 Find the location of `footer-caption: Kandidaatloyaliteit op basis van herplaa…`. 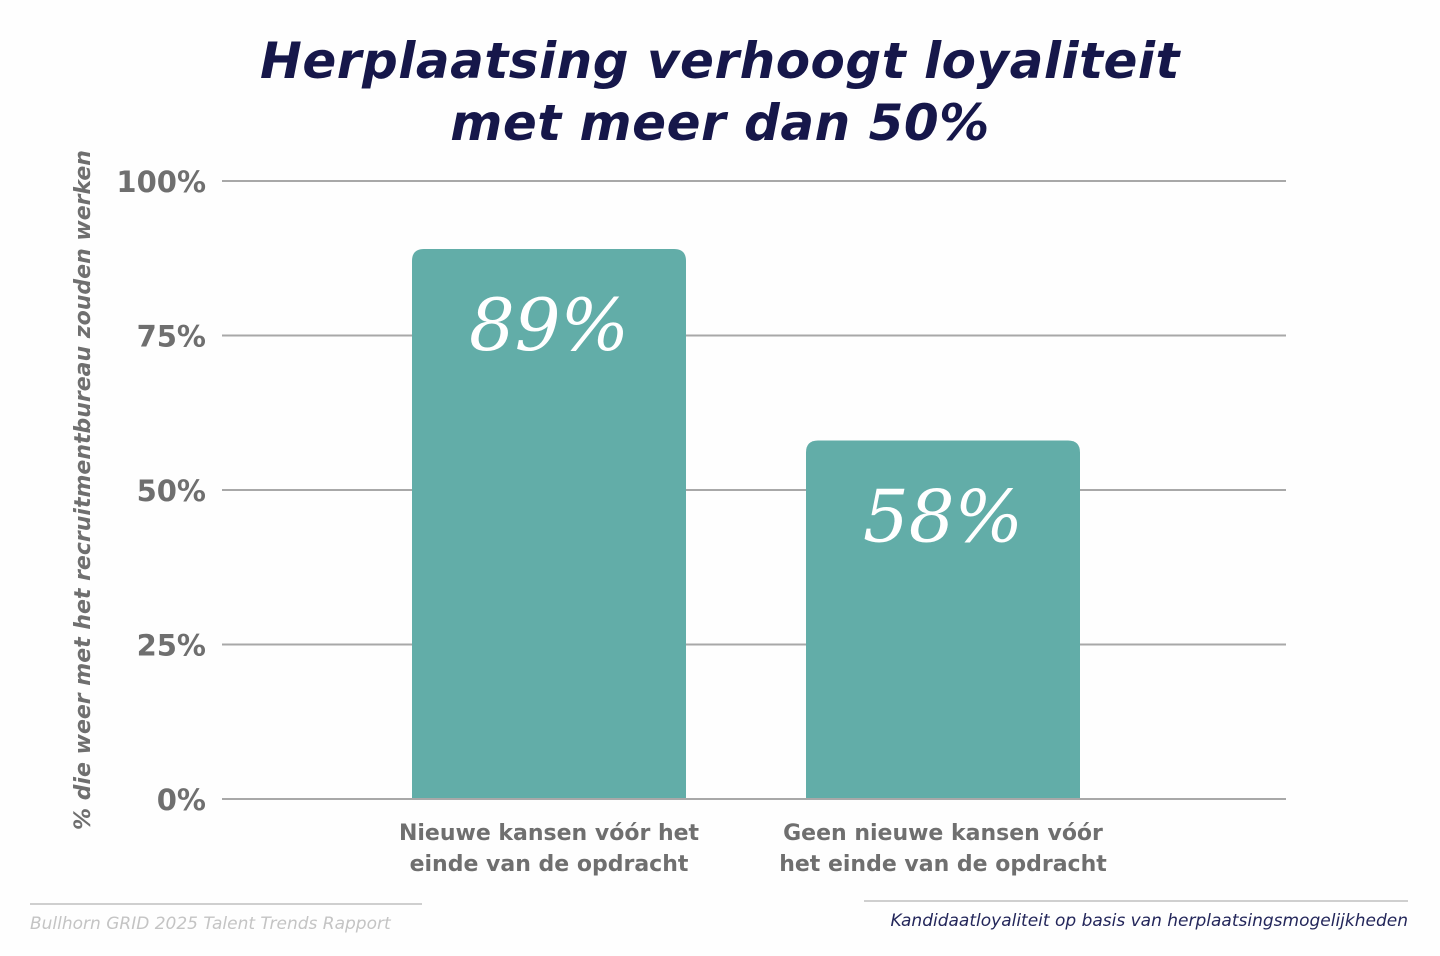

footer-caption: Kandidaatloyaliteit op basis van herplaa… is located at coordinates (1149, 921).